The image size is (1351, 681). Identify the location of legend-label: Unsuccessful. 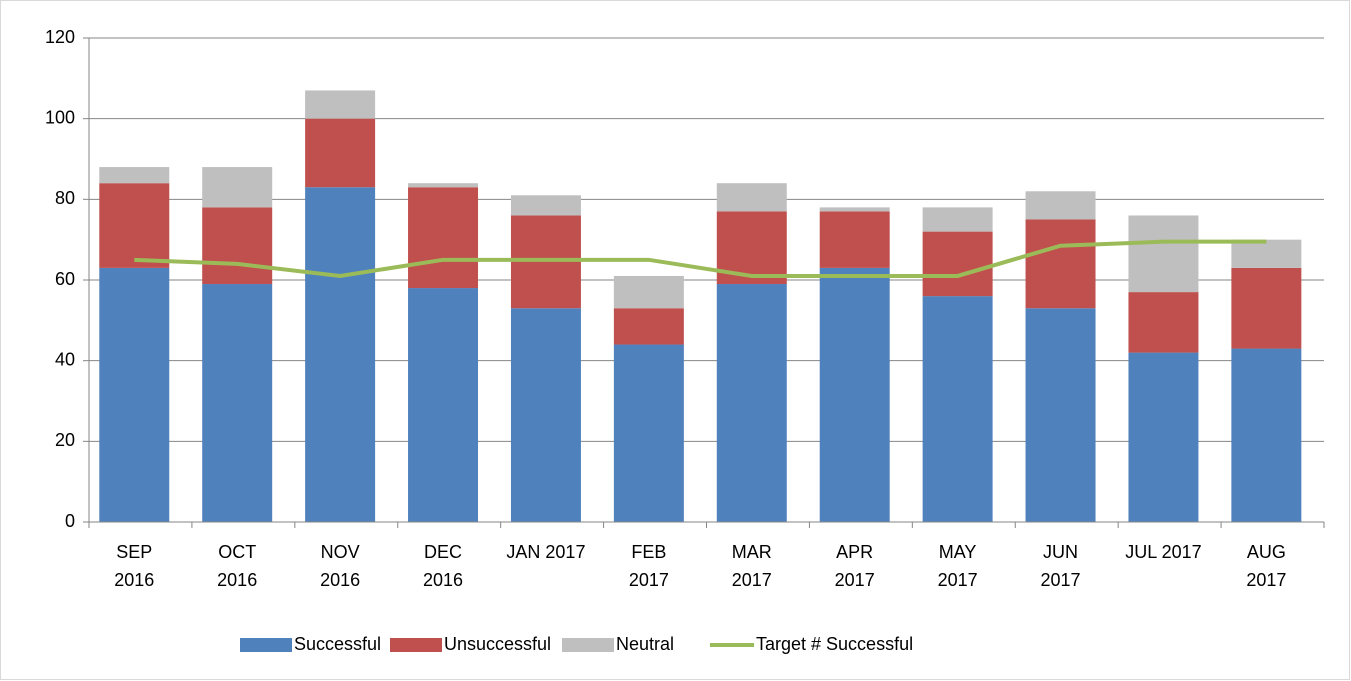
(497, 644).